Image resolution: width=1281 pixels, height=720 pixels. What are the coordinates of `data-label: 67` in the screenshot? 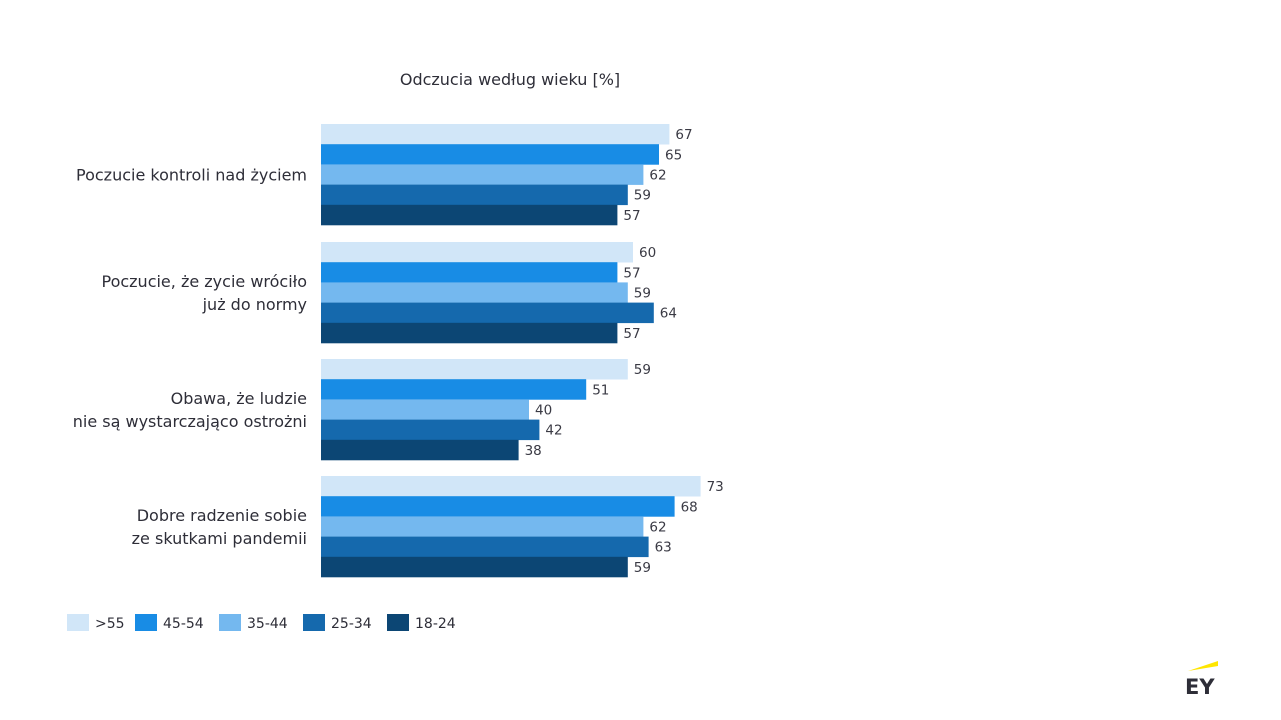 It's located at (683, 135).